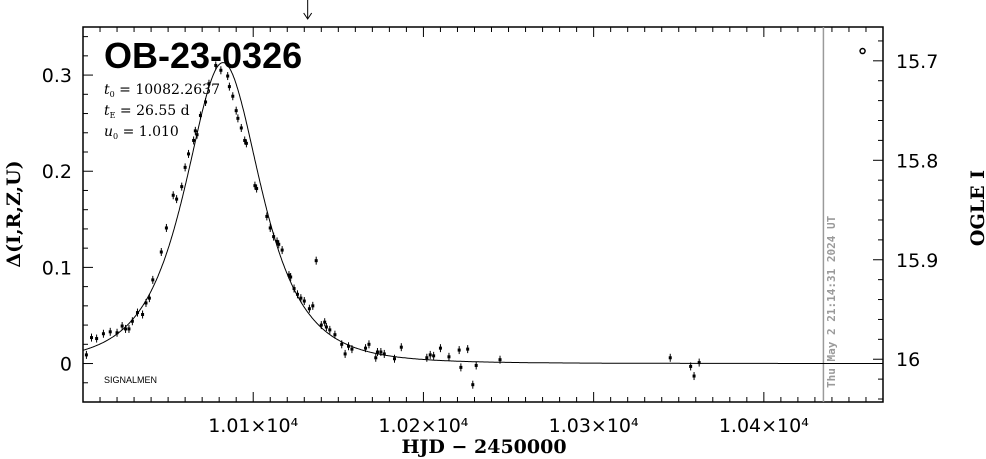 The image size is (986, 459). I want to click on y-axis-title-left: Δ(I,R,Z,U), so click(14, 213).